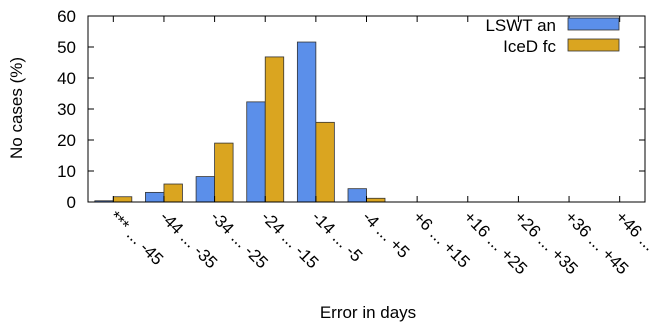 Image resolution: width=650 pixels, height=324 pixels. I want to click on y-tick-label: 10, so click(66, 171).